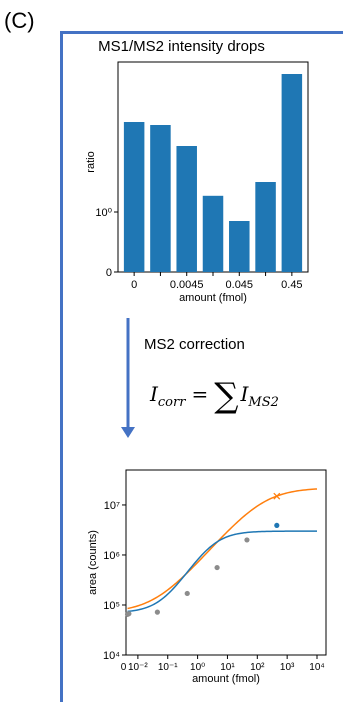  What do you see at coordinates (61, 366) in the screenshot?
I see `frame-left-border` at bounding box center [61, 366].